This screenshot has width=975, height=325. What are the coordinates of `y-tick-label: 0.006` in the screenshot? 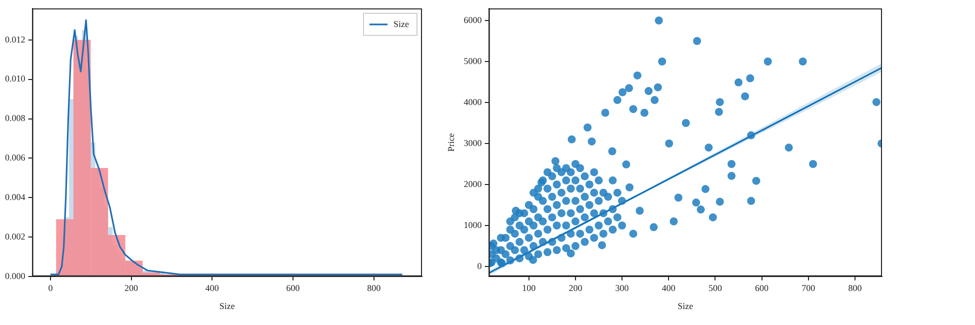 It's located at (15, 157).